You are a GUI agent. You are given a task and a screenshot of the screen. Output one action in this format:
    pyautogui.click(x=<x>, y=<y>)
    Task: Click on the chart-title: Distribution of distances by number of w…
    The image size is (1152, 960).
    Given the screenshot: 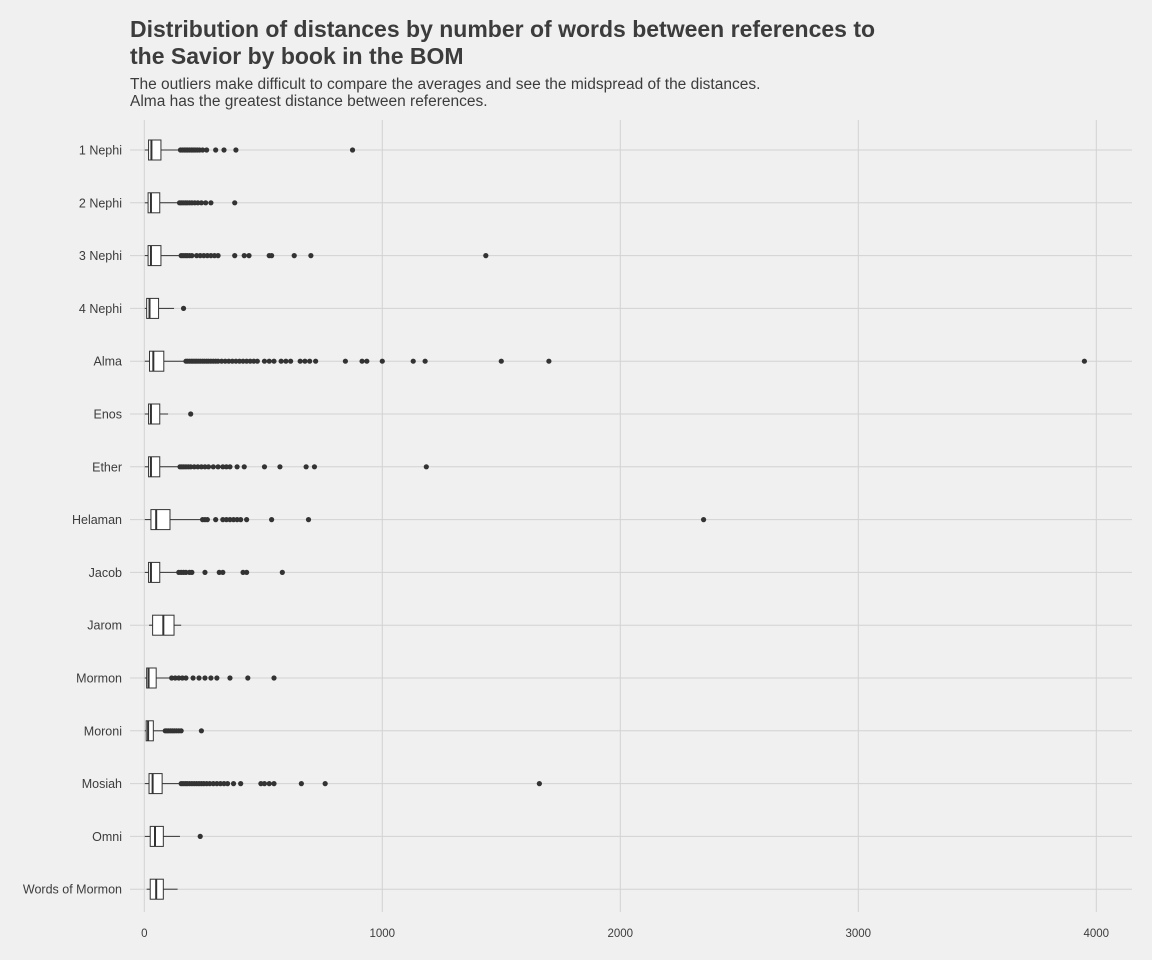 What is the action you would take?
    pyautogui.click(x=503, y=42)
    